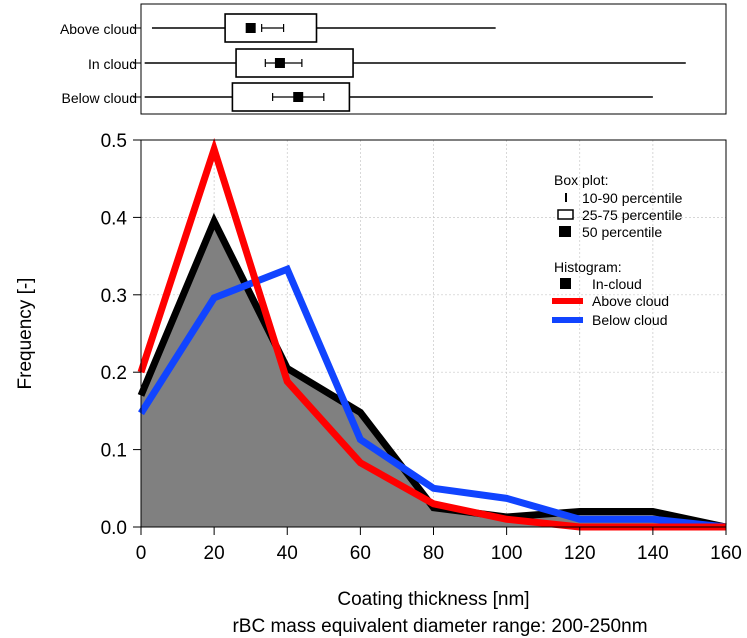  Describe the element at coordinates (580, 553) in the screenshot. I see `x-tick-label: 120` at that location.